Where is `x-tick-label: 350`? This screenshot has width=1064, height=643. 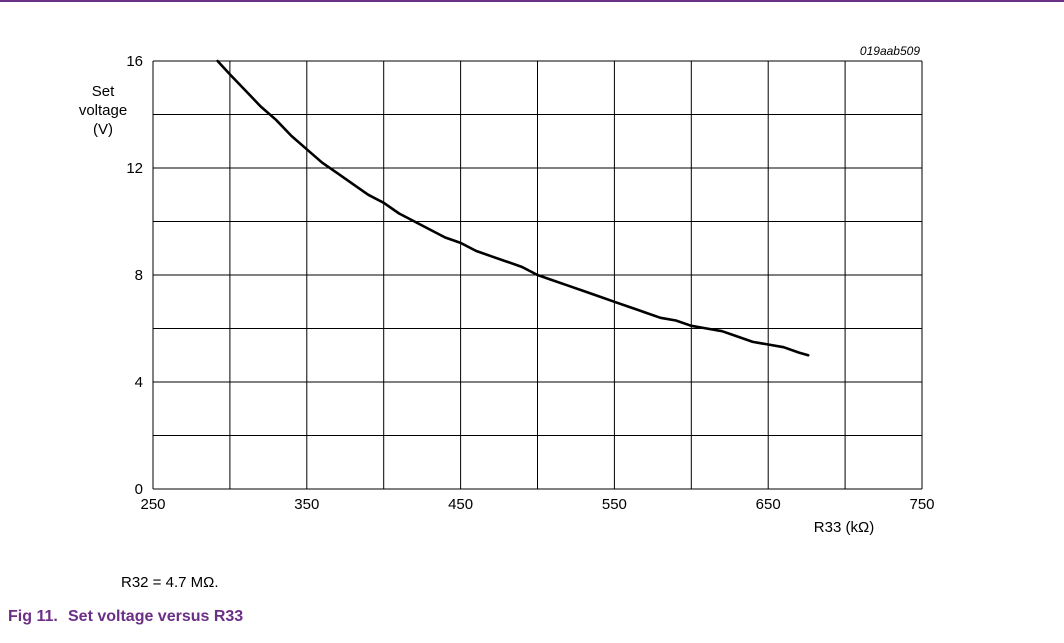 x-tick-label: 350 is located at coordinates (306, 504).